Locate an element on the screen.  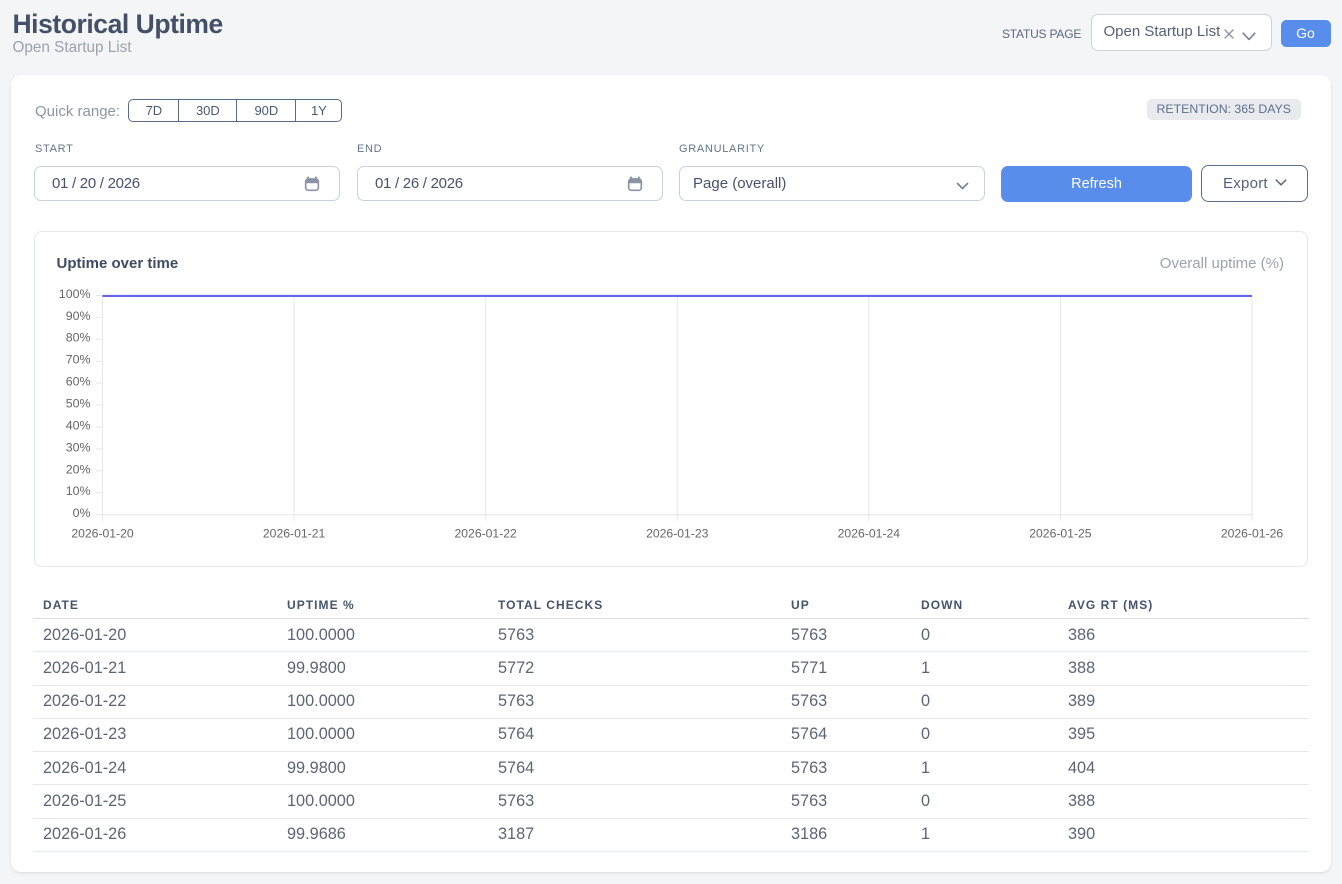
svg-text: 50% is located at coordinates (78, 404).